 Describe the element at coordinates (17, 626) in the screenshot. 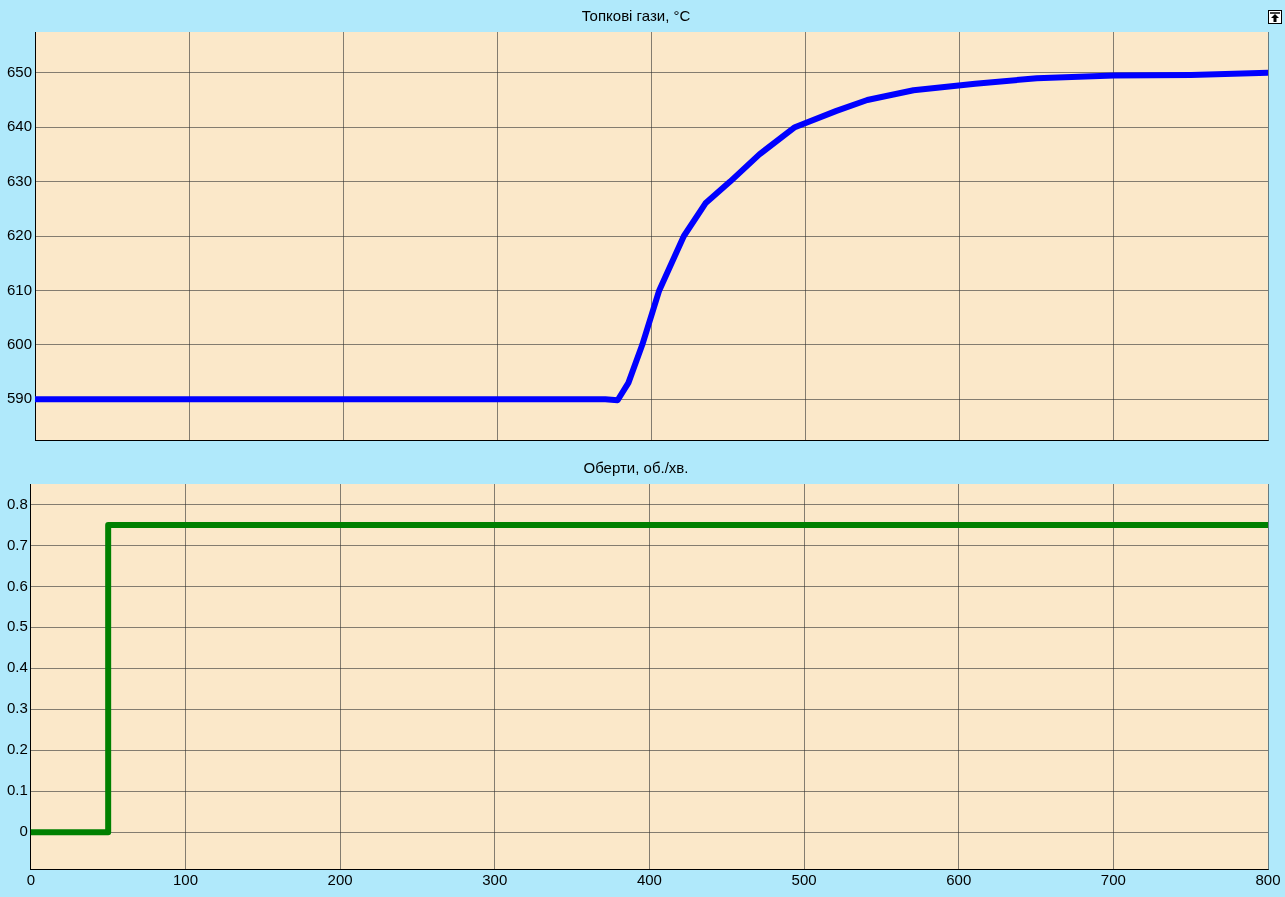

I see `y-tick-label: 0.5` at that location.